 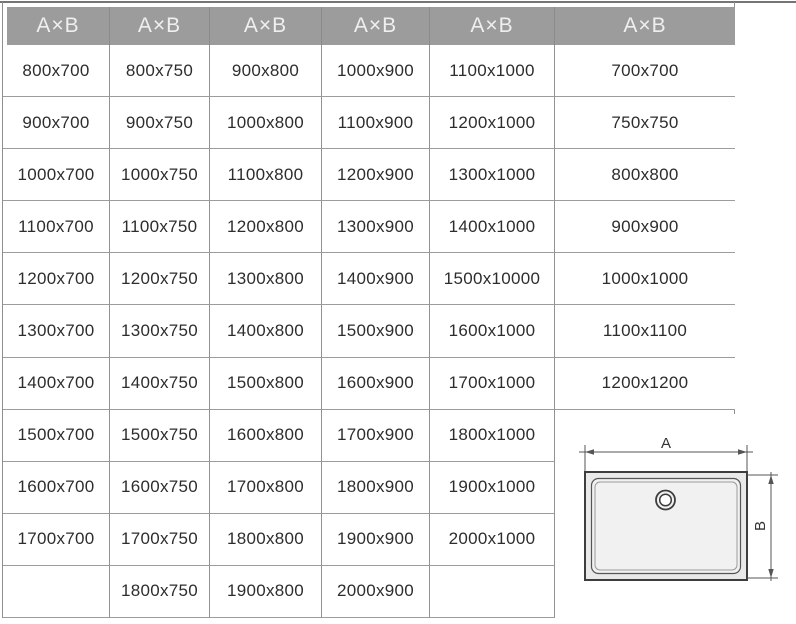 I want to click on table-cell: 1500x900, so click(x=376, y=331).